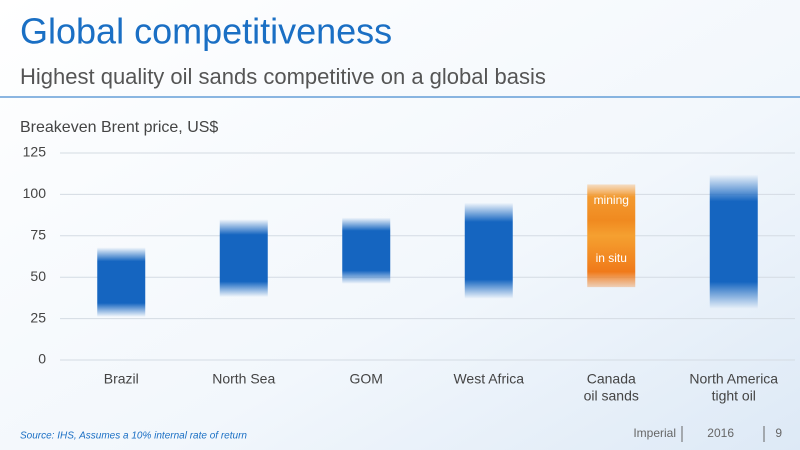 The height and width of the screenshot is (450, 800). What do you see at coordinates (733, 379) in the screenshot?
I see `x-tick-label: North America` at bounding box center [733, 379].